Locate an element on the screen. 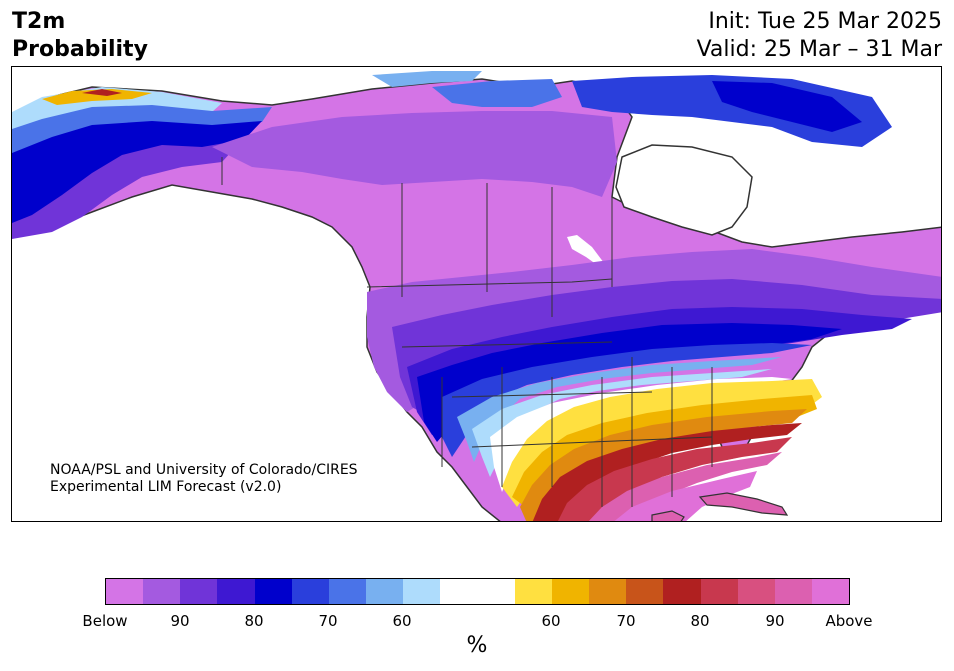 This screenshot has width=954, height=671. warm-red is located at coordinates (667, 472).